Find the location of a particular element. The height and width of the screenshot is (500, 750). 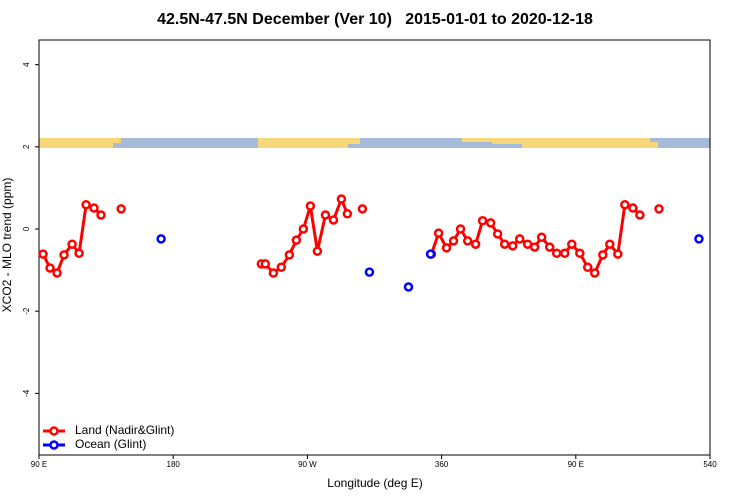

y-tick-label: 0 is located at coordinates (26, 228).